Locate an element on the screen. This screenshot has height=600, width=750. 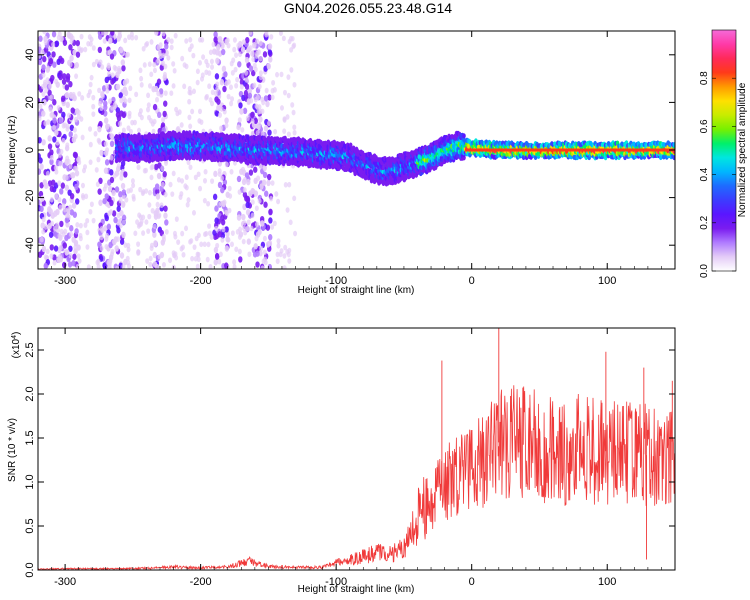
colorbar-tick-label: 0.8 is located at coordinates (704, 78).